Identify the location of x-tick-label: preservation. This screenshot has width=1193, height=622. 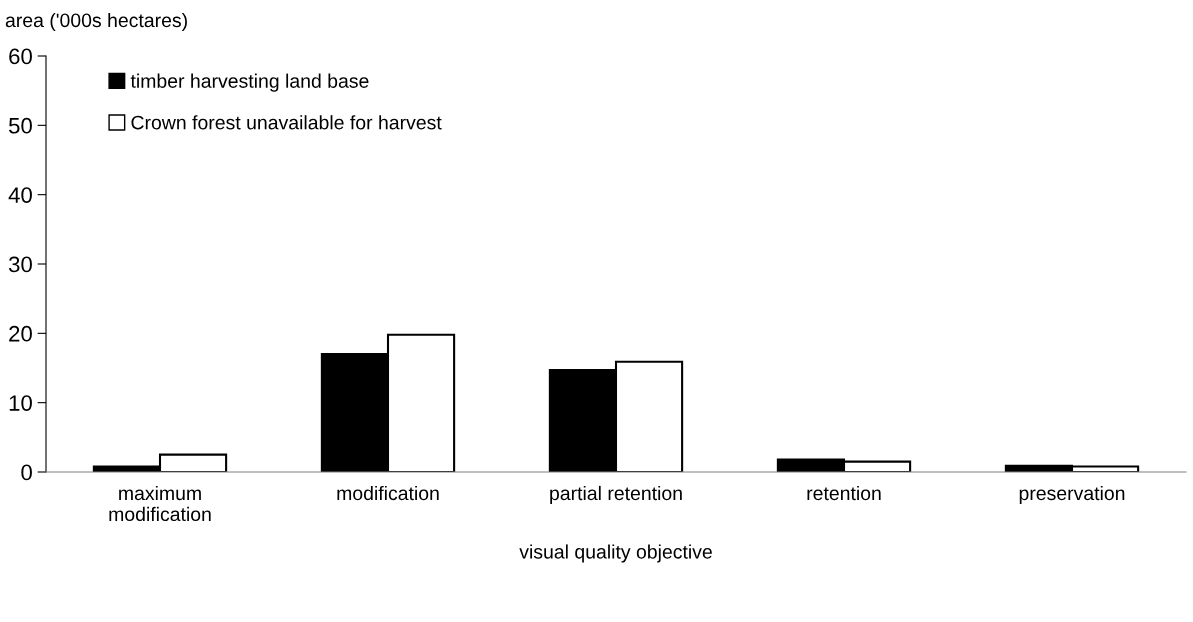
(1072, 495).